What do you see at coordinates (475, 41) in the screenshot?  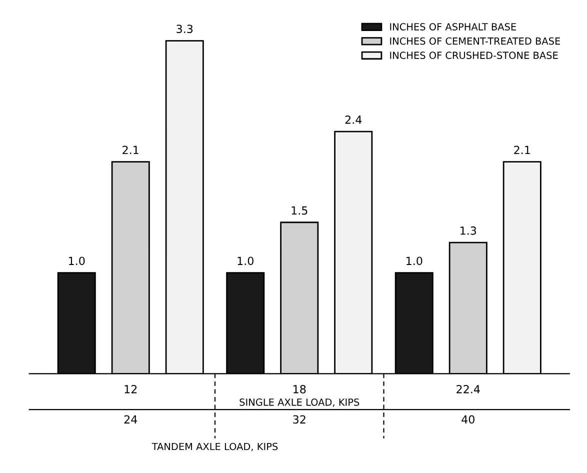 I see `legend-label: INCHES OF CEMENT-TREATED BASE` at bounding box center [475, 41].